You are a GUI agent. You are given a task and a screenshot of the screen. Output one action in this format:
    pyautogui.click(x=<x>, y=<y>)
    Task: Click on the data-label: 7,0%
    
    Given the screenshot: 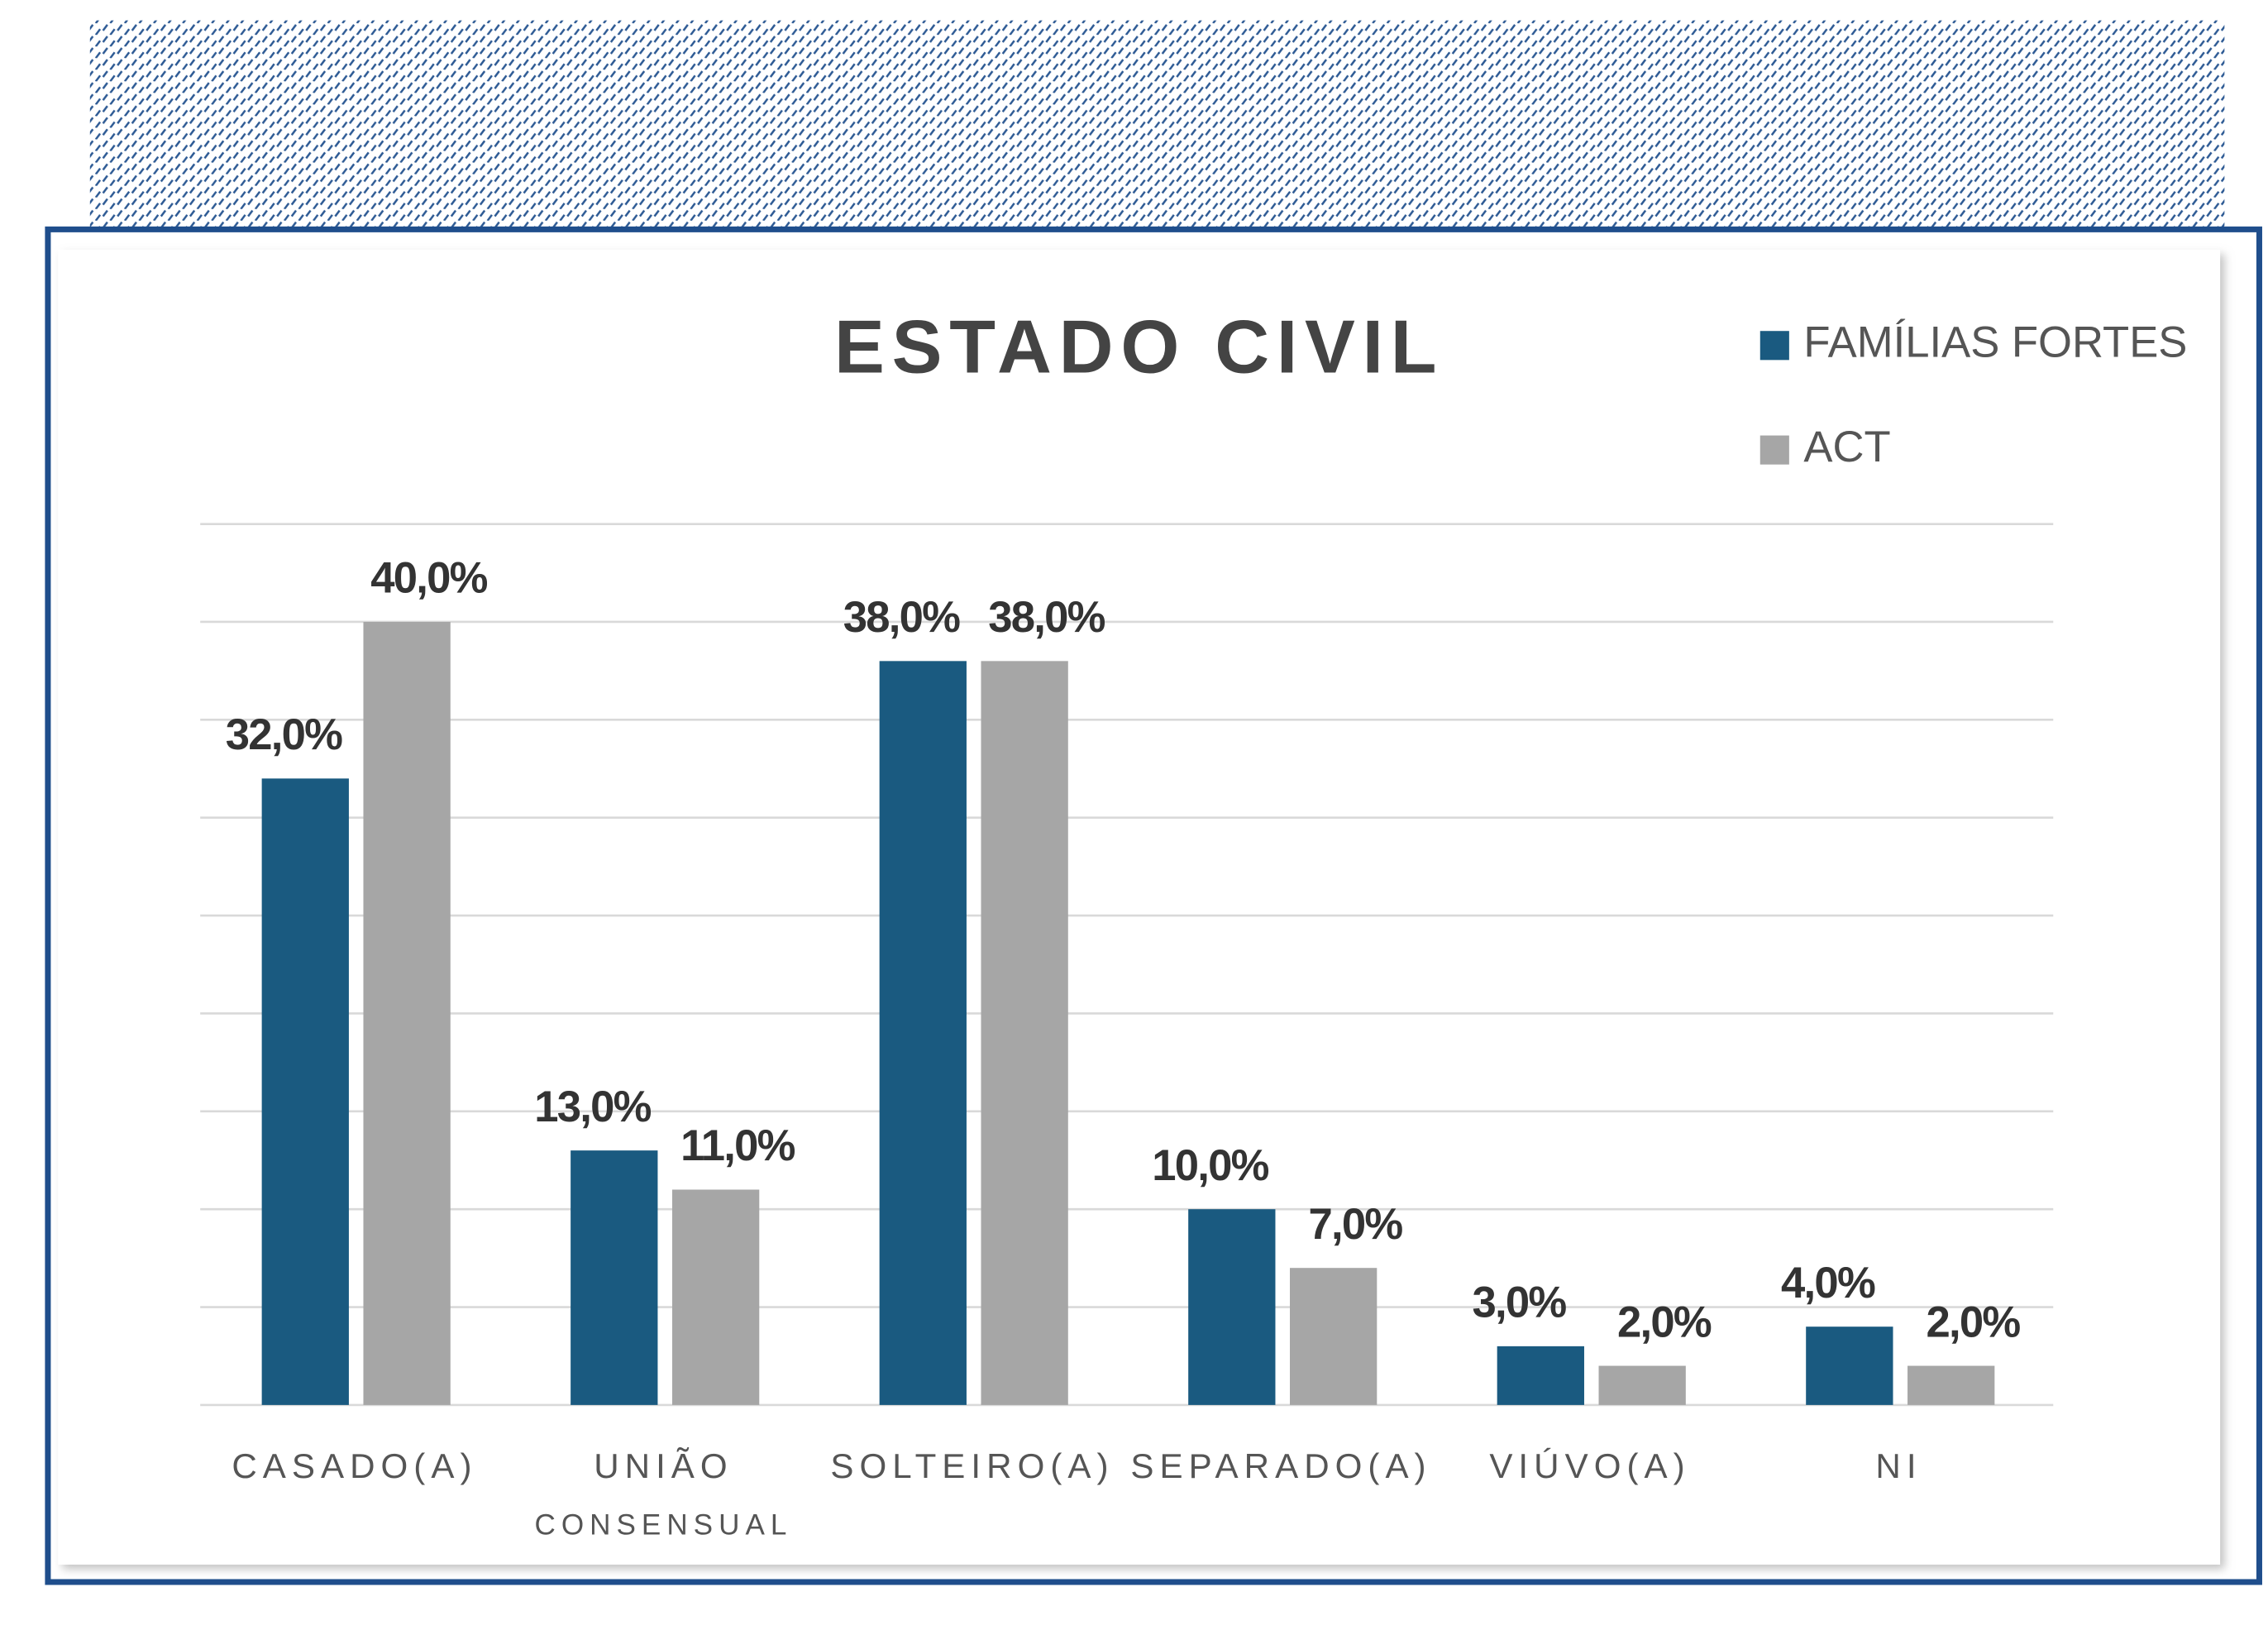 What is the action you would take?
    pyautogui.click(x=1356, y=1224)
    